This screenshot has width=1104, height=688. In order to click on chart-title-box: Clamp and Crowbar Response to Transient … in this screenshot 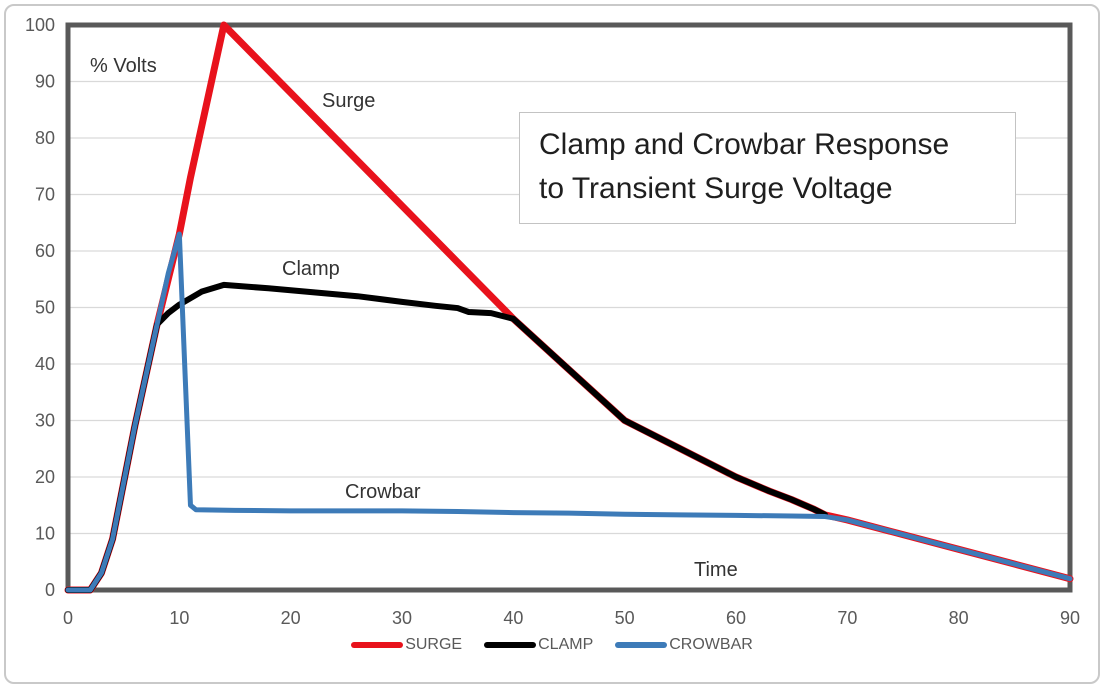, I will do `click(767, 168)`.